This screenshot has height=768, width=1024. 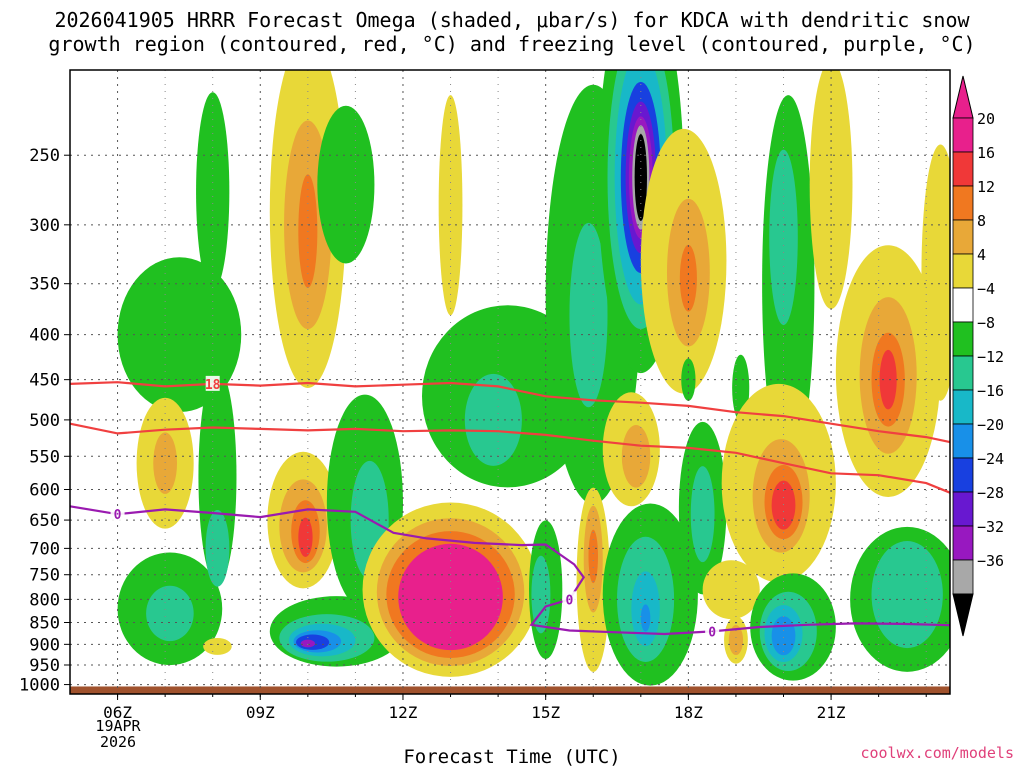 I want to click on x-tick-label-18Z: 18Z, so click(x=688, y=712).